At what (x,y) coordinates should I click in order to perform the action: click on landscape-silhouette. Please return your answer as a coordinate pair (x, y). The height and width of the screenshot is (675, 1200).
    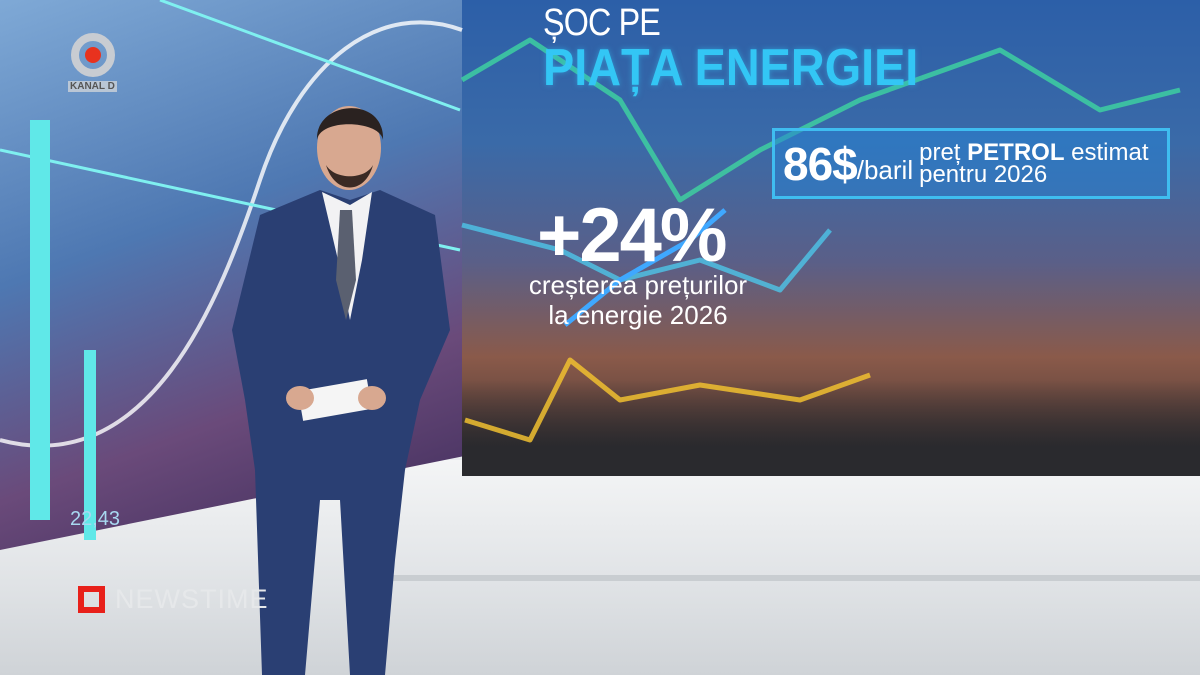
    Looking at the image, I should click on (831, 428).